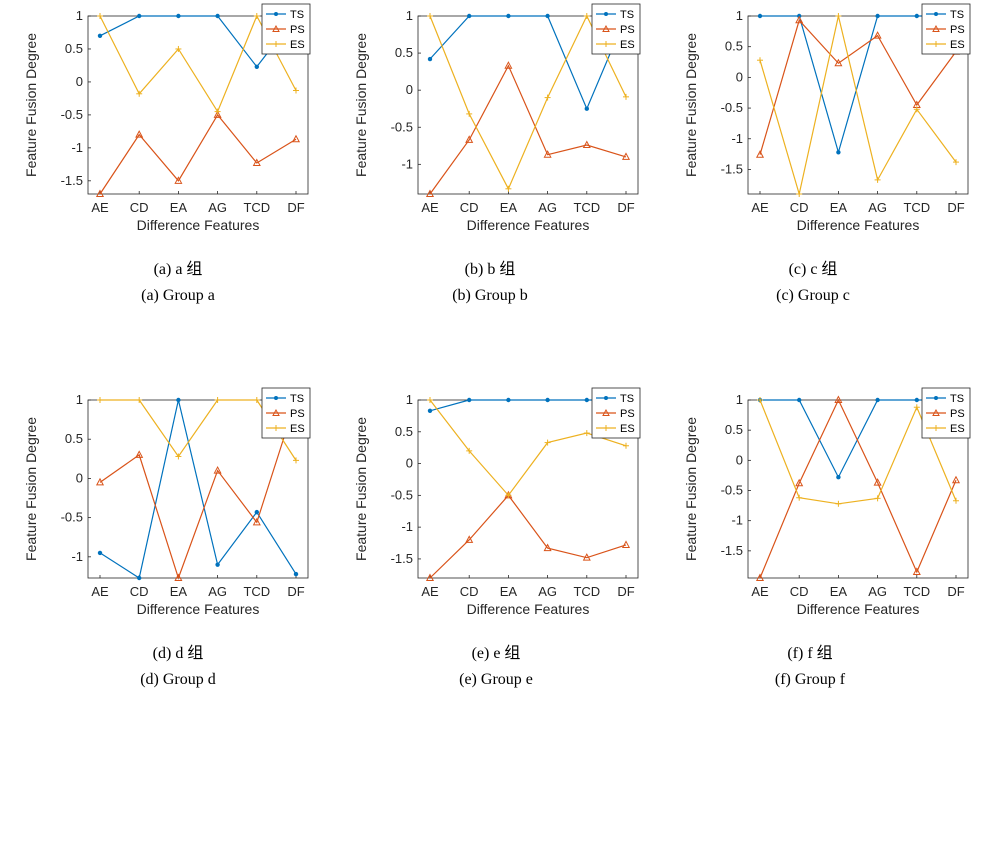 The height and width of the screenshot is (867, 1004). What do you see at coordinates (402, 558) in the screenshot?
I see `y-tick-label: -1.5` at bounding box center [402, 558].